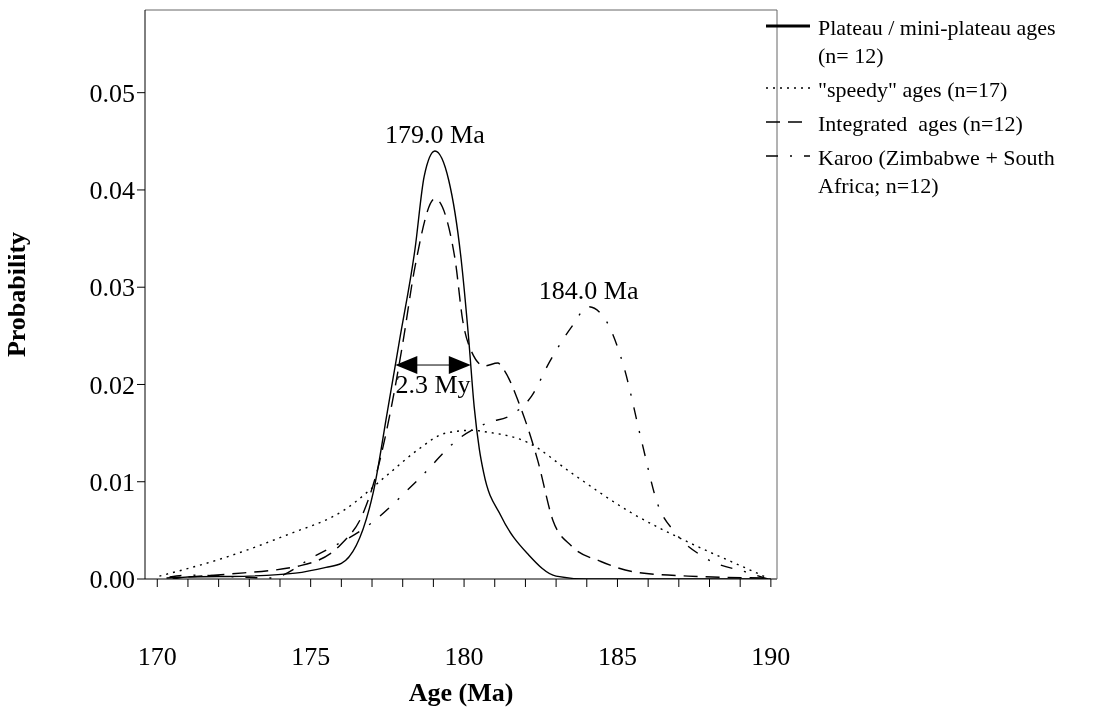 This screenshot has height=715, width=1098. I want to click on x-tick-label: 170, so click(157, 657).